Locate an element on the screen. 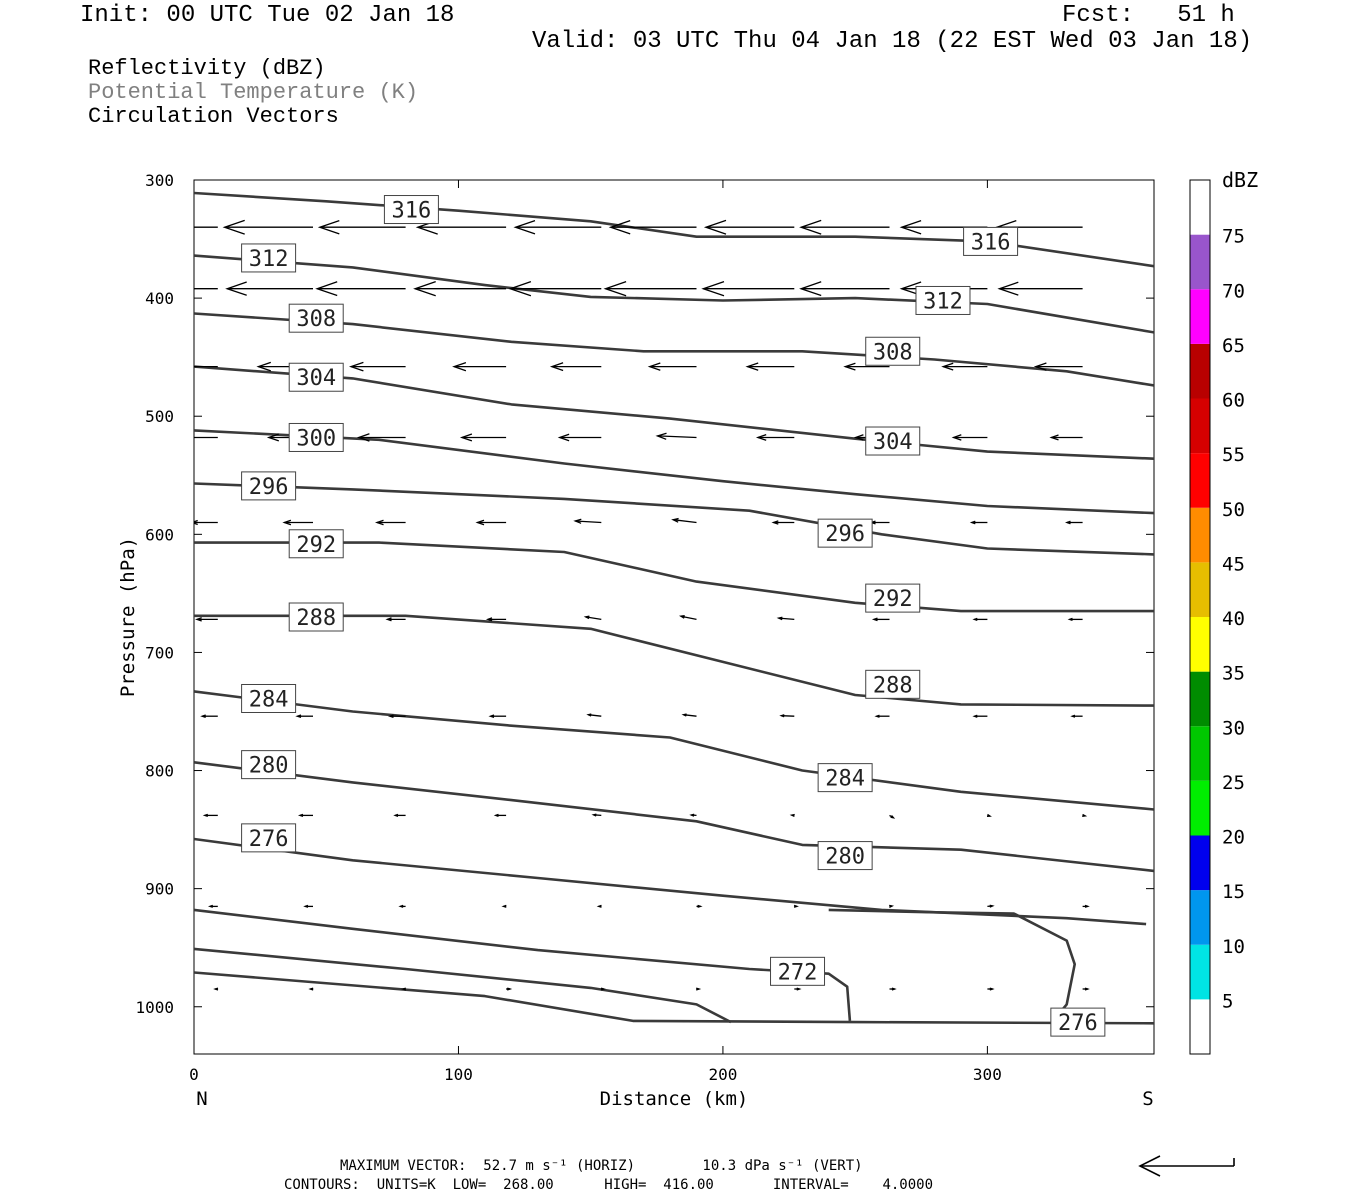 The height and width of the screenshot is (1200, 1350). contour-label: 304 is located at coordinates (316, 377).